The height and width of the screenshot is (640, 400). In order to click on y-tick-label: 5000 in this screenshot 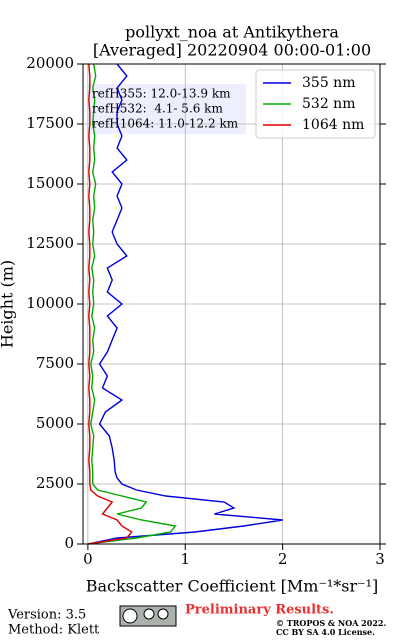, I will do `click(55, 423)`.